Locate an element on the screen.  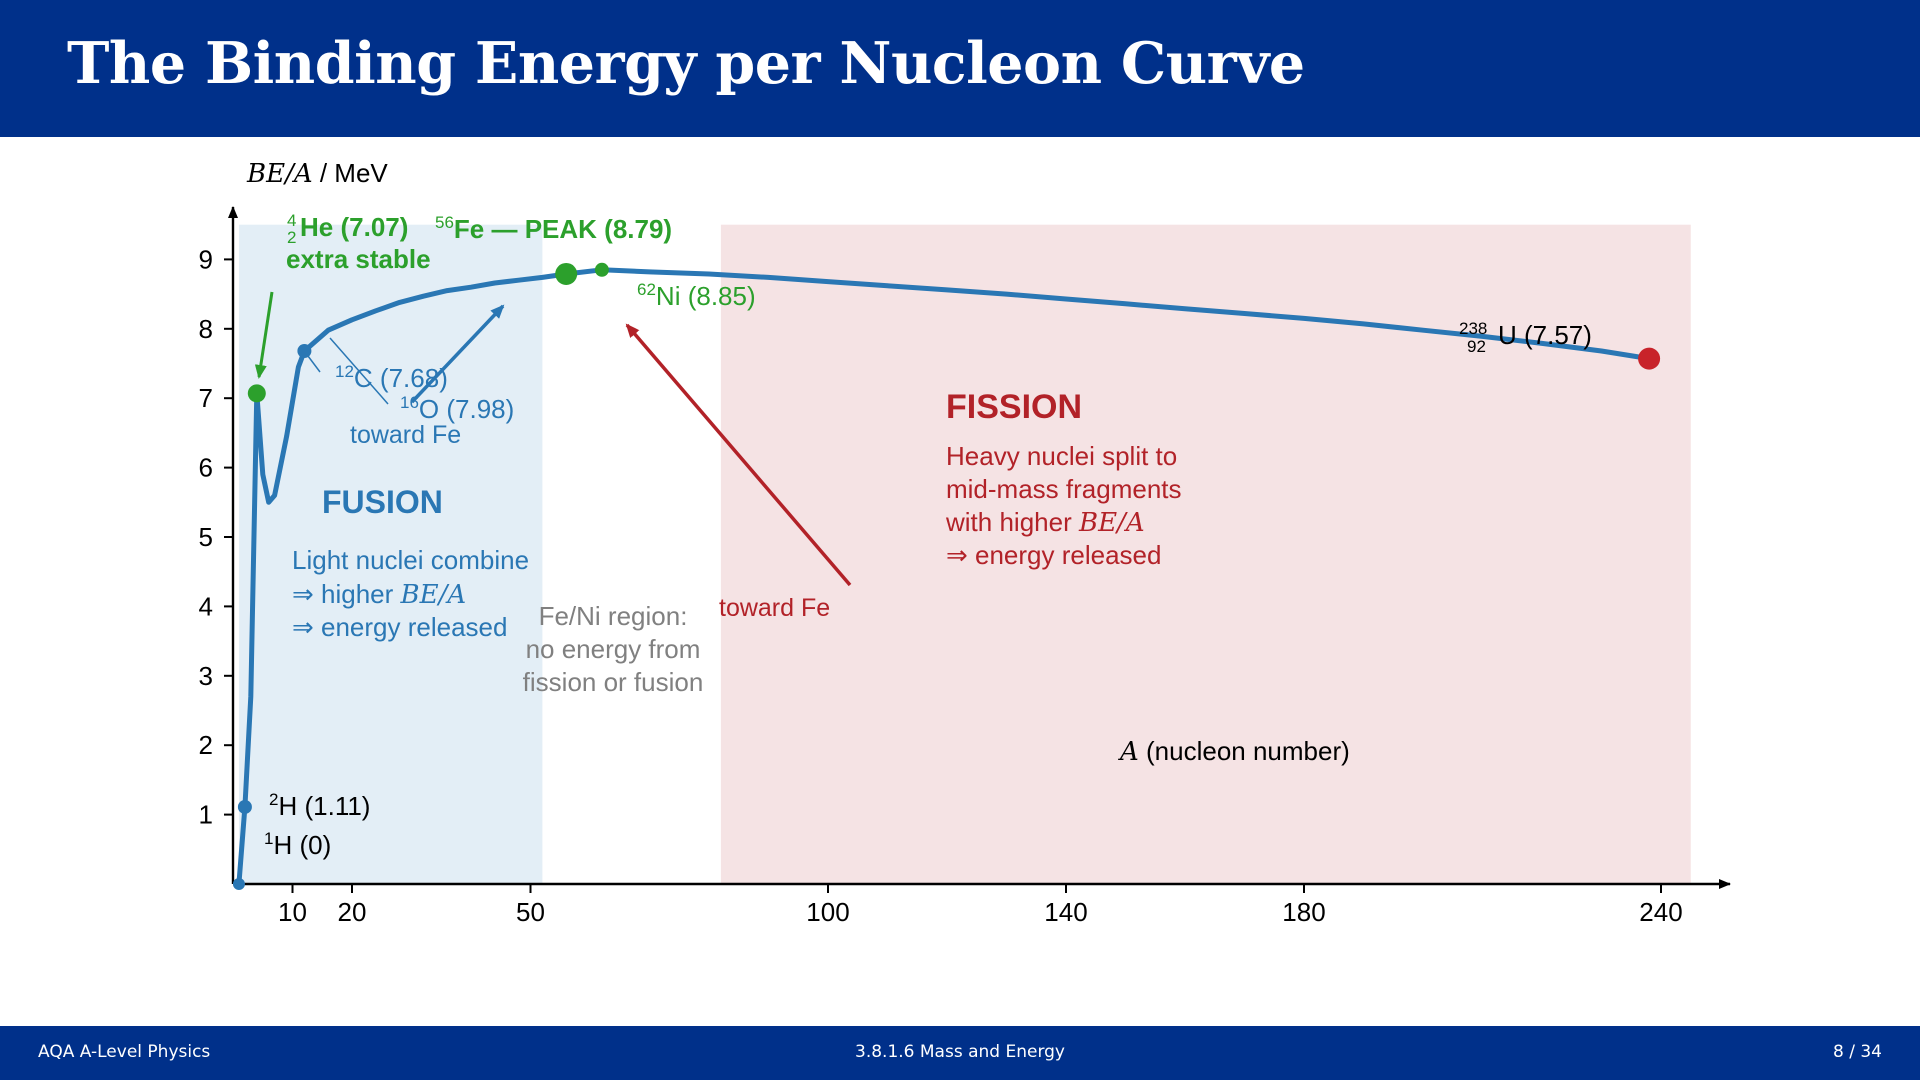
y-tick-label: 4 is located at coordinates (206, 606).